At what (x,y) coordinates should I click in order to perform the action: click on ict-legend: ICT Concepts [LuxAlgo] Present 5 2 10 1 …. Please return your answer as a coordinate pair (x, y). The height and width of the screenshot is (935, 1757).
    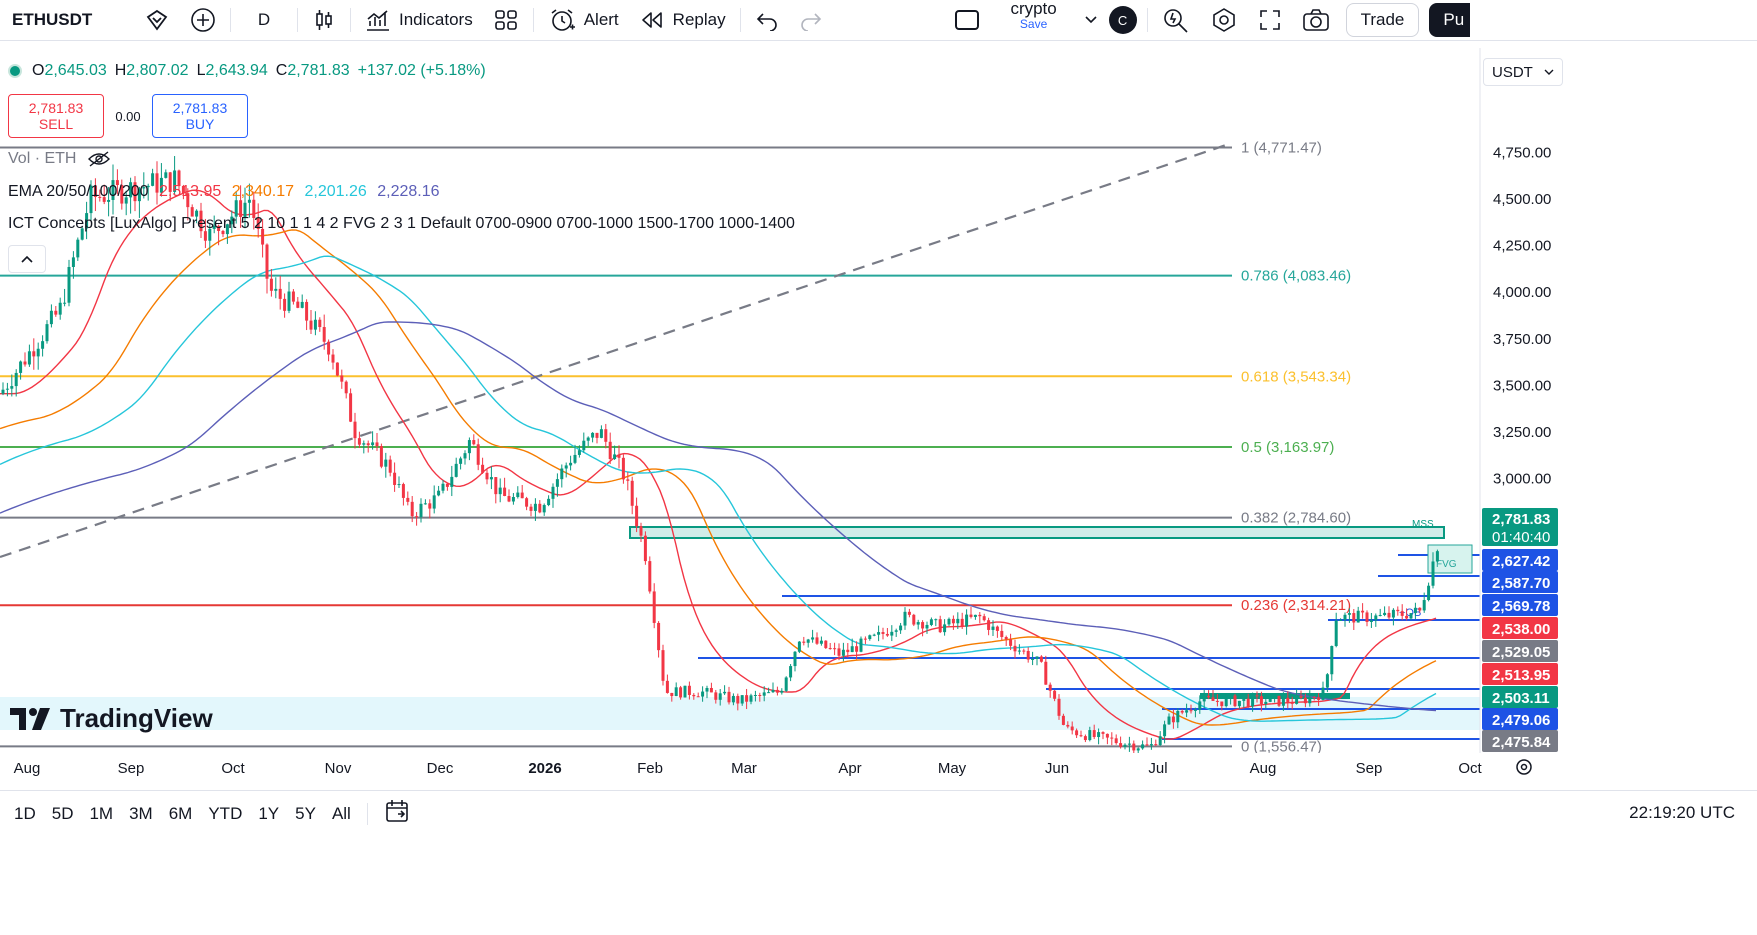
    Looking at the image, I should click on (401, 223).